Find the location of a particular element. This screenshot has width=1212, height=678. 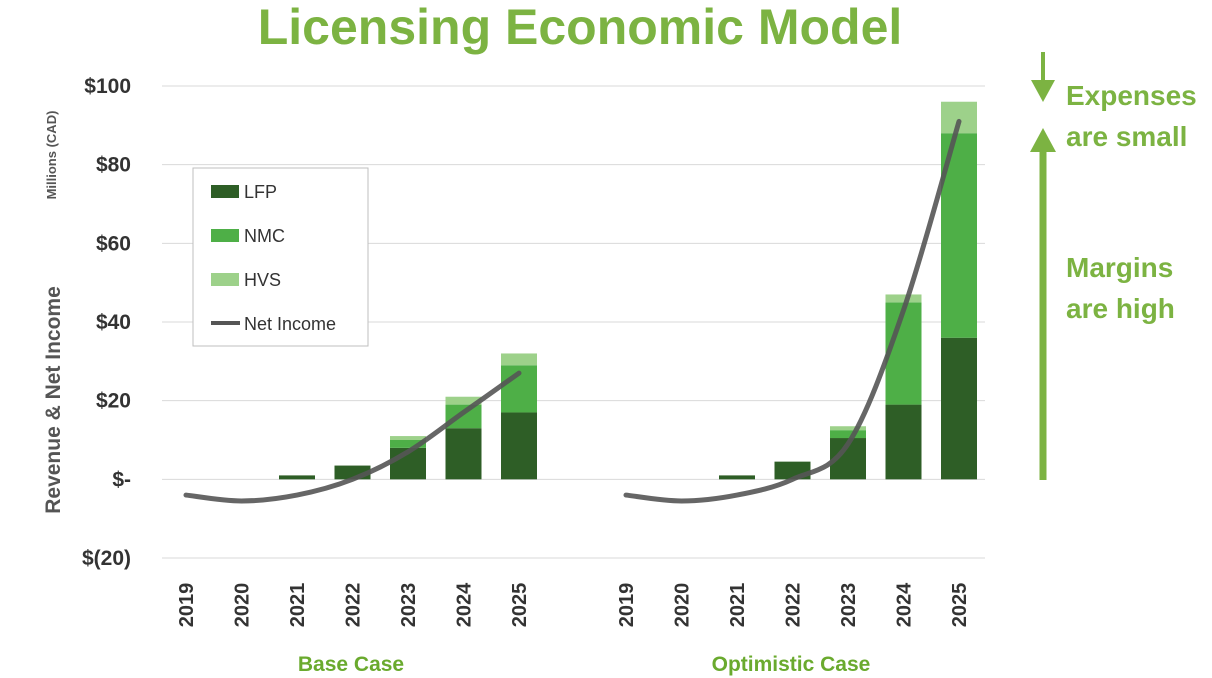

bar-nmc-optimistic-case-2023 is located at coordinates (848, 434).